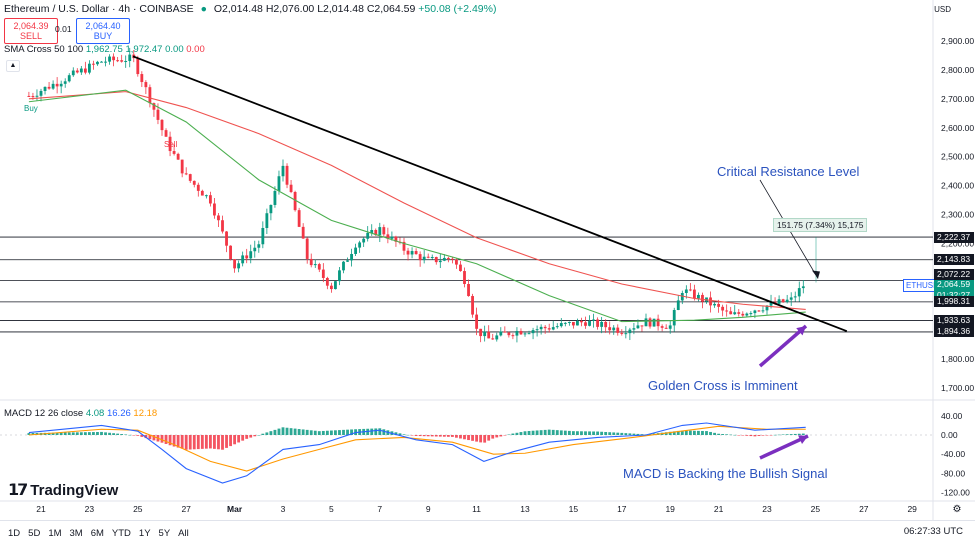  Describe the element at coordinates (103, 36) in the screenshot. I see `buy-label: BUY` at that location.